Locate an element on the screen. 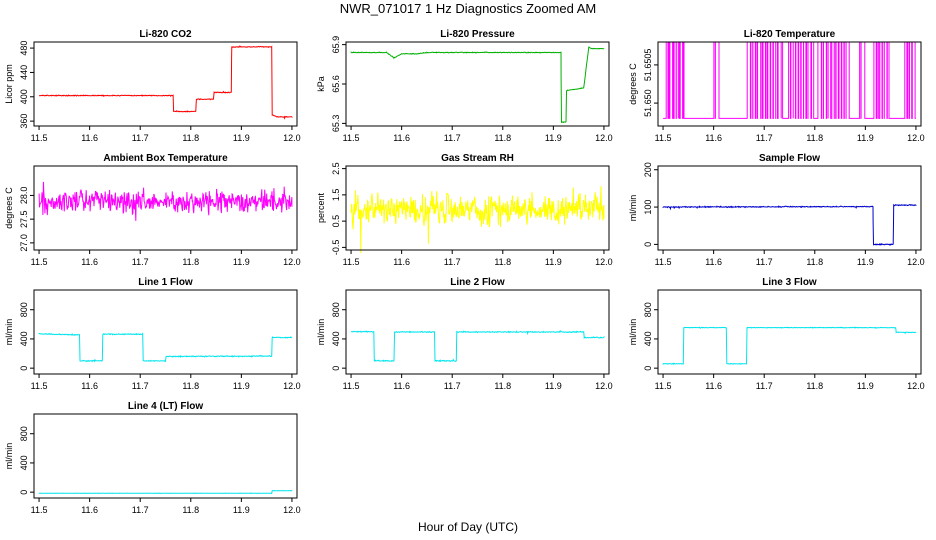  chart-3-x-tick-label: 11.6 is located at coordinates (89, 262).